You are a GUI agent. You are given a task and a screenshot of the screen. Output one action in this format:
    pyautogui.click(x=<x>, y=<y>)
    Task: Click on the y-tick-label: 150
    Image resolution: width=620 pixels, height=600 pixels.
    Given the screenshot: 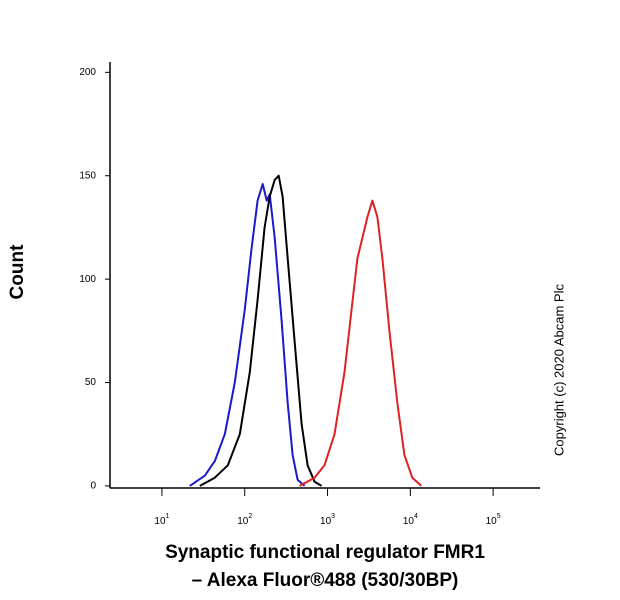 What is the action you would take?
    pyautogui.click(x=87, y=175)
    